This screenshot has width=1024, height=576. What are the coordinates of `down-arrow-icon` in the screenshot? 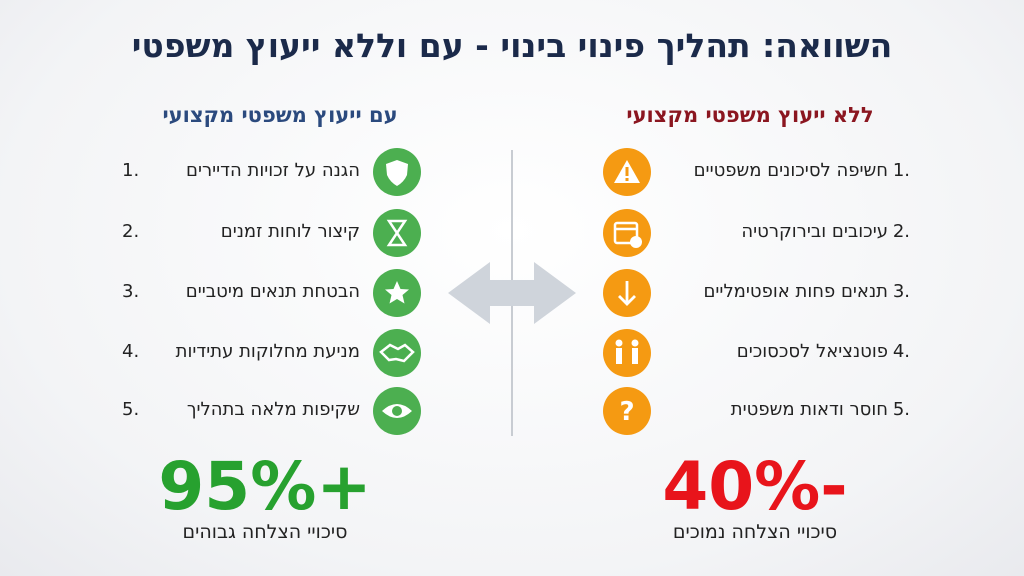 It's located at (627, 293).